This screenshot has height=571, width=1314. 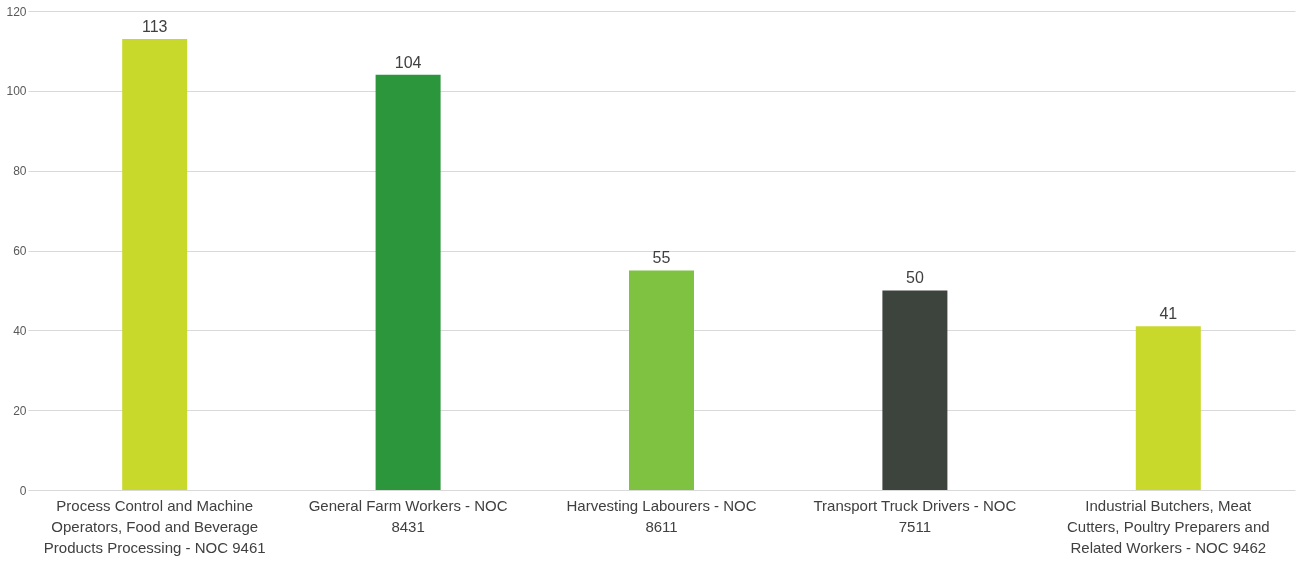 What do you see at coordinates (408, 62) in the screenshot?
I see `data-label: 104` at bounding box center [408, 62].